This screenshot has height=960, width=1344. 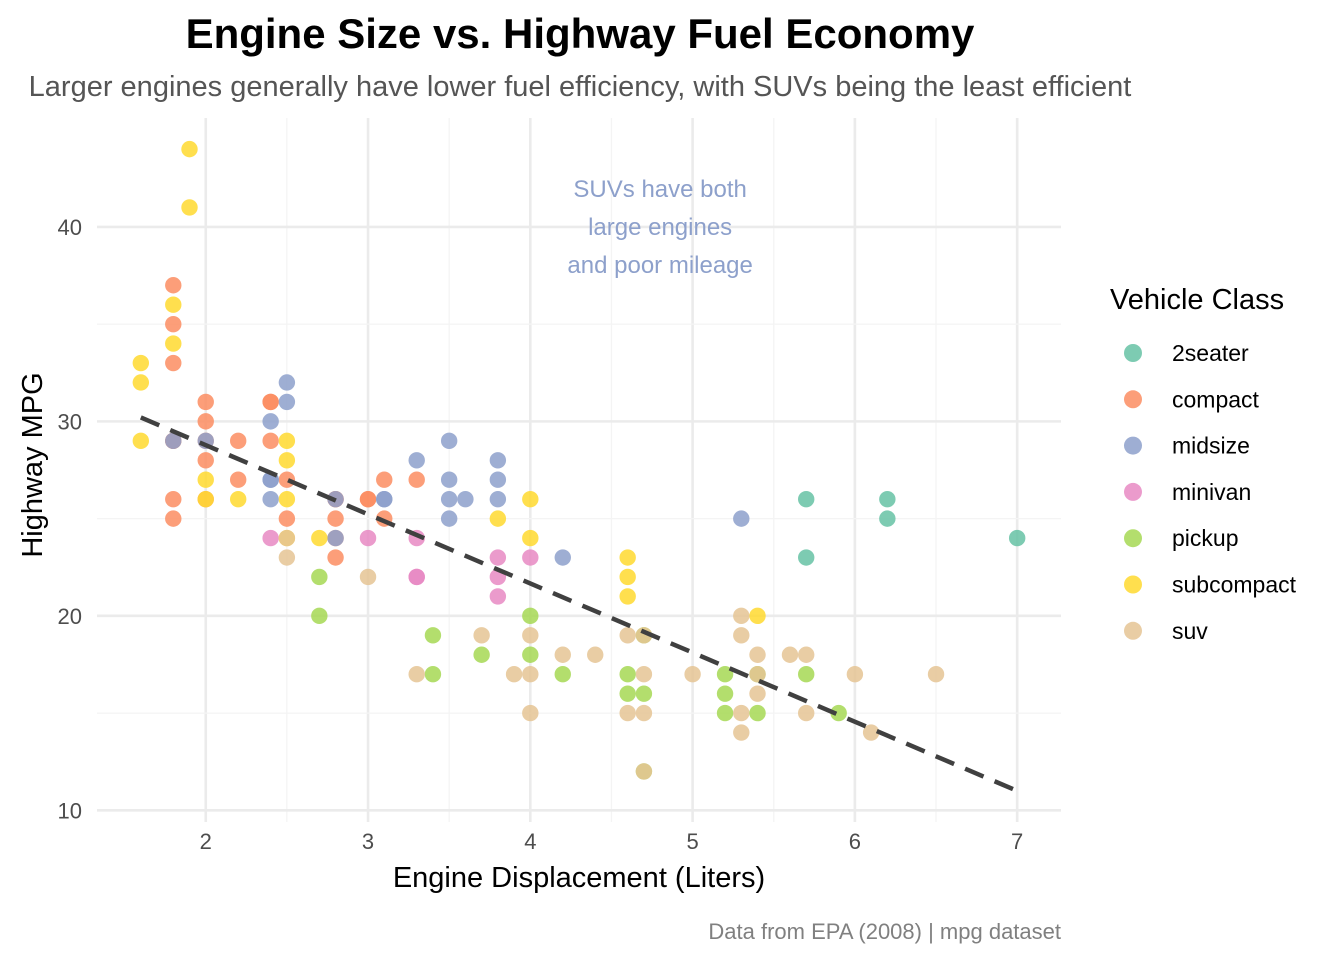 What do you see at coordinates (1234, 585) in the screenshot?
I see `legend-label-subcompact: subcompact` at bounding box center [1234, 585].